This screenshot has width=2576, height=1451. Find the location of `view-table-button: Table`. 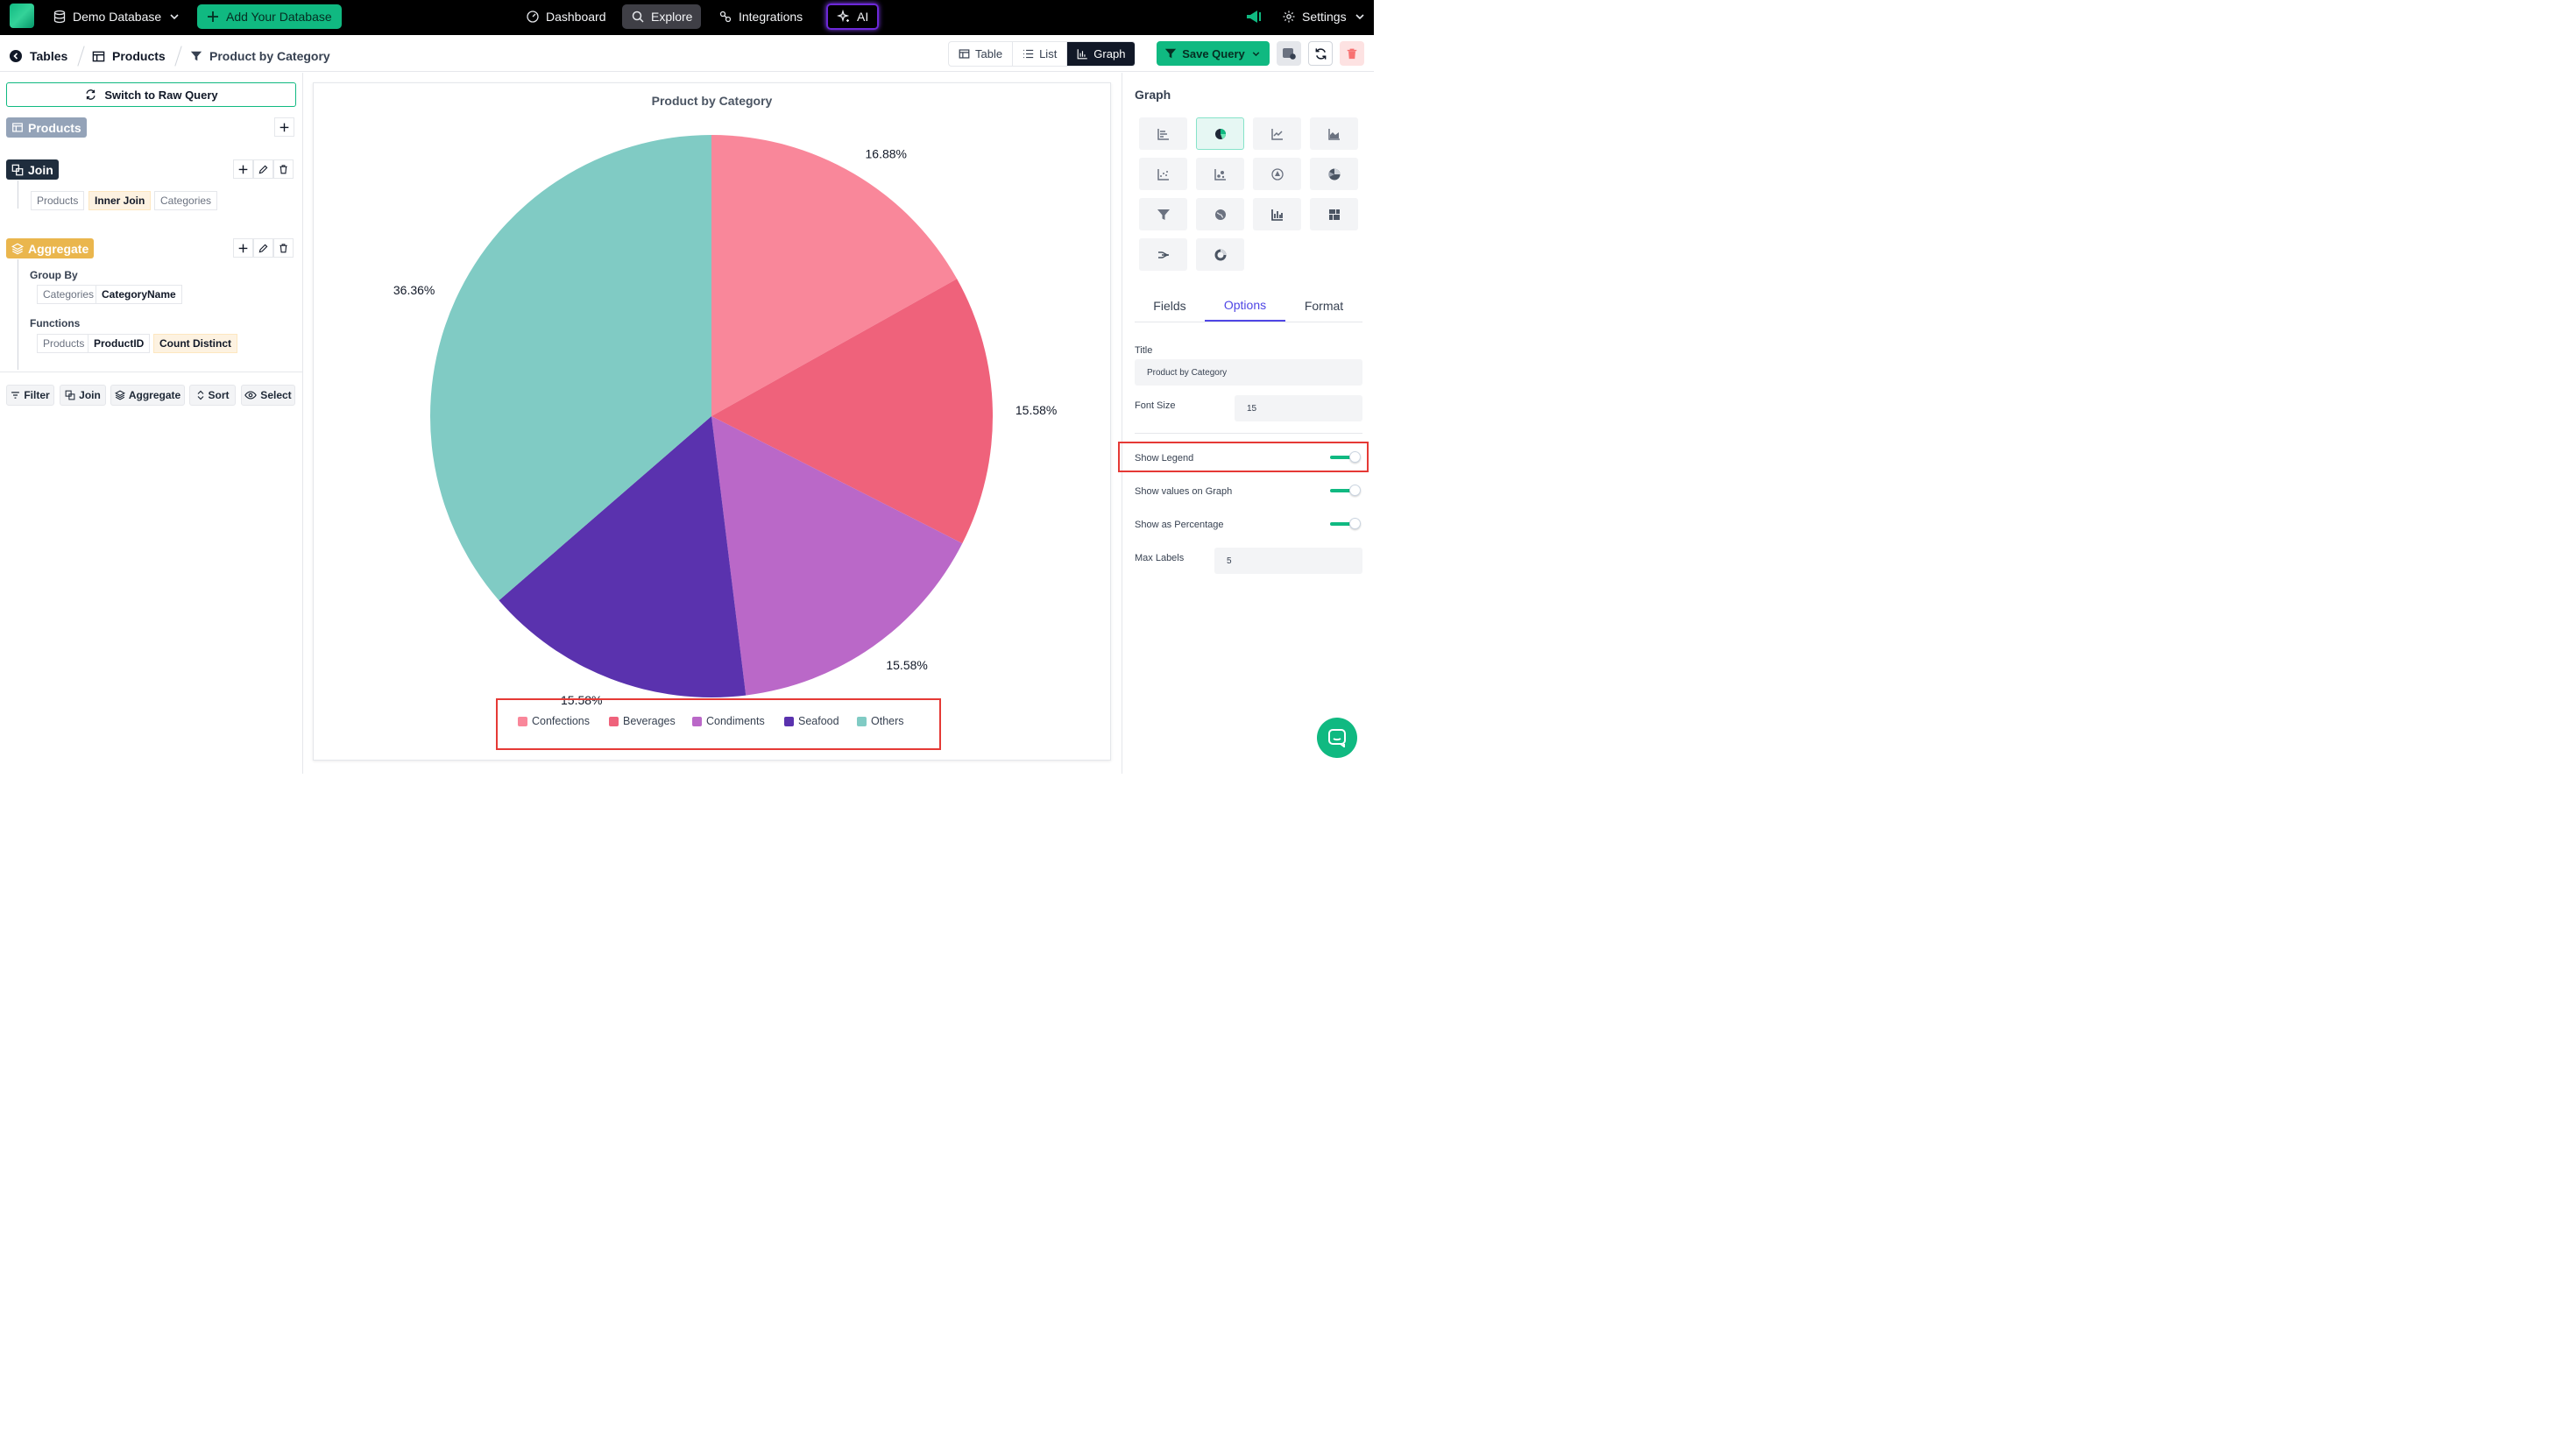

view-table-button: Table is located at coordinates (981, 53).